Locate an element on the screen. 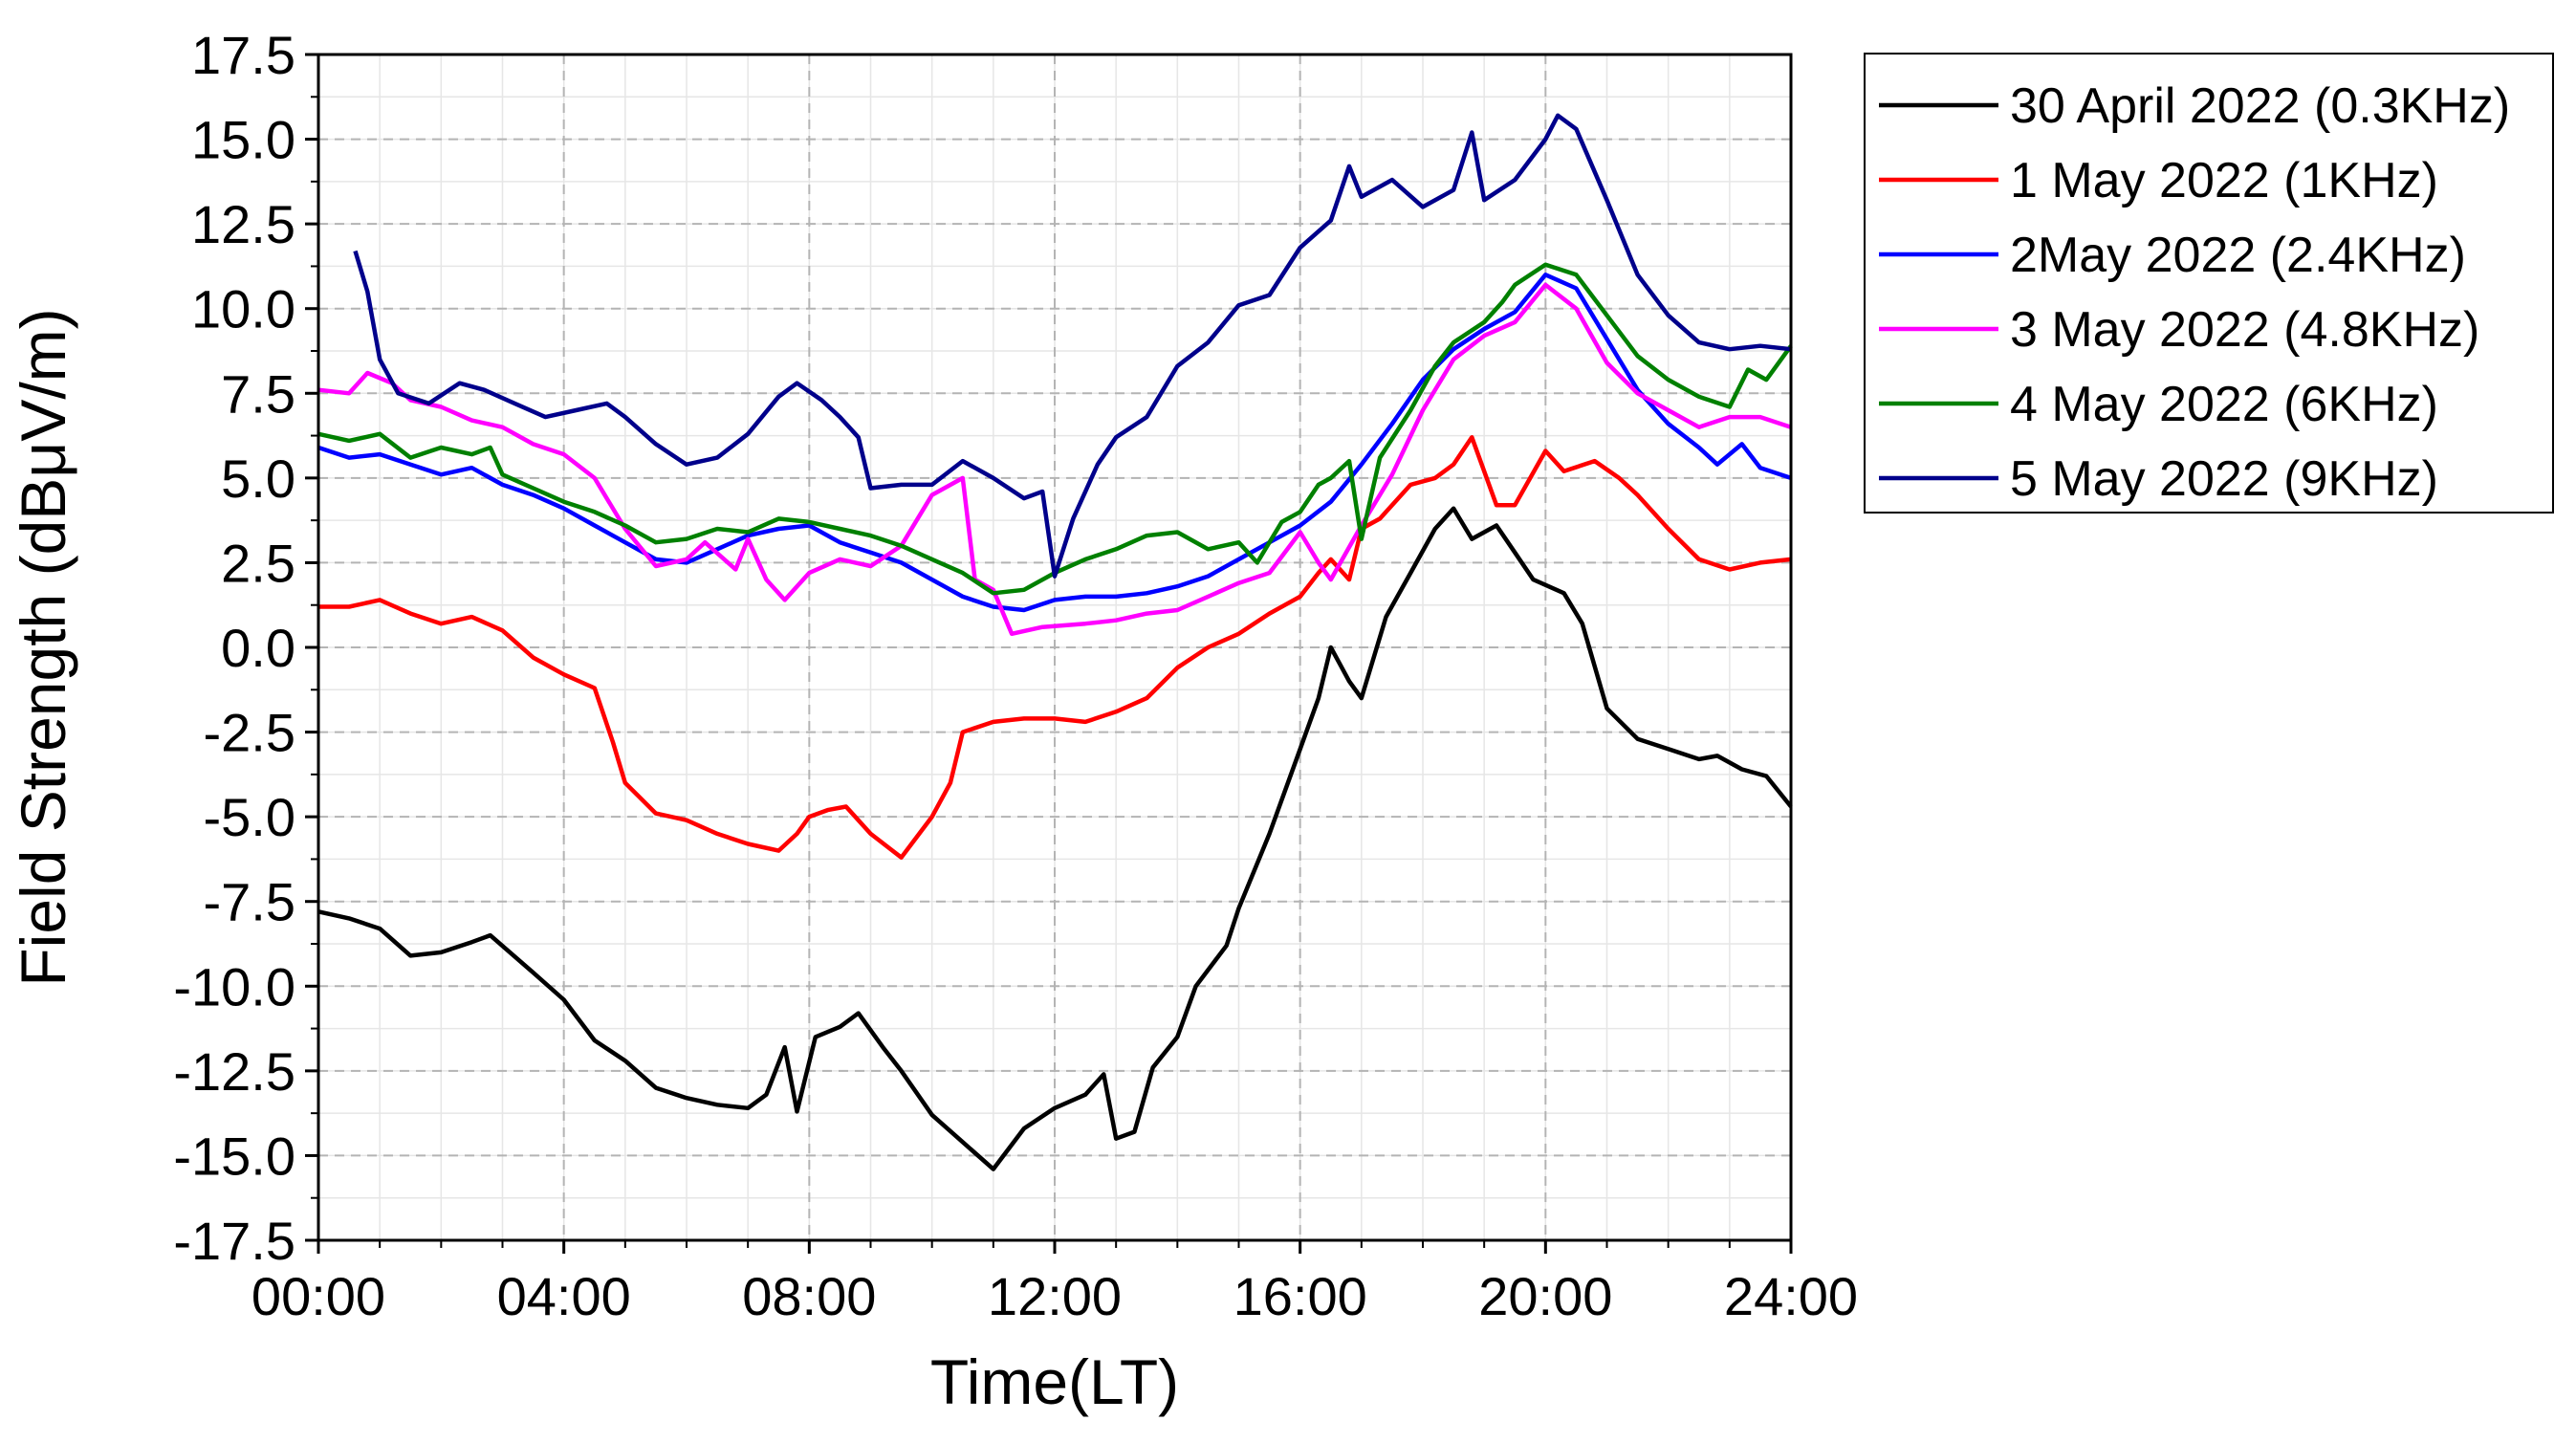  legend-box is located at coordinates (2209, 283).